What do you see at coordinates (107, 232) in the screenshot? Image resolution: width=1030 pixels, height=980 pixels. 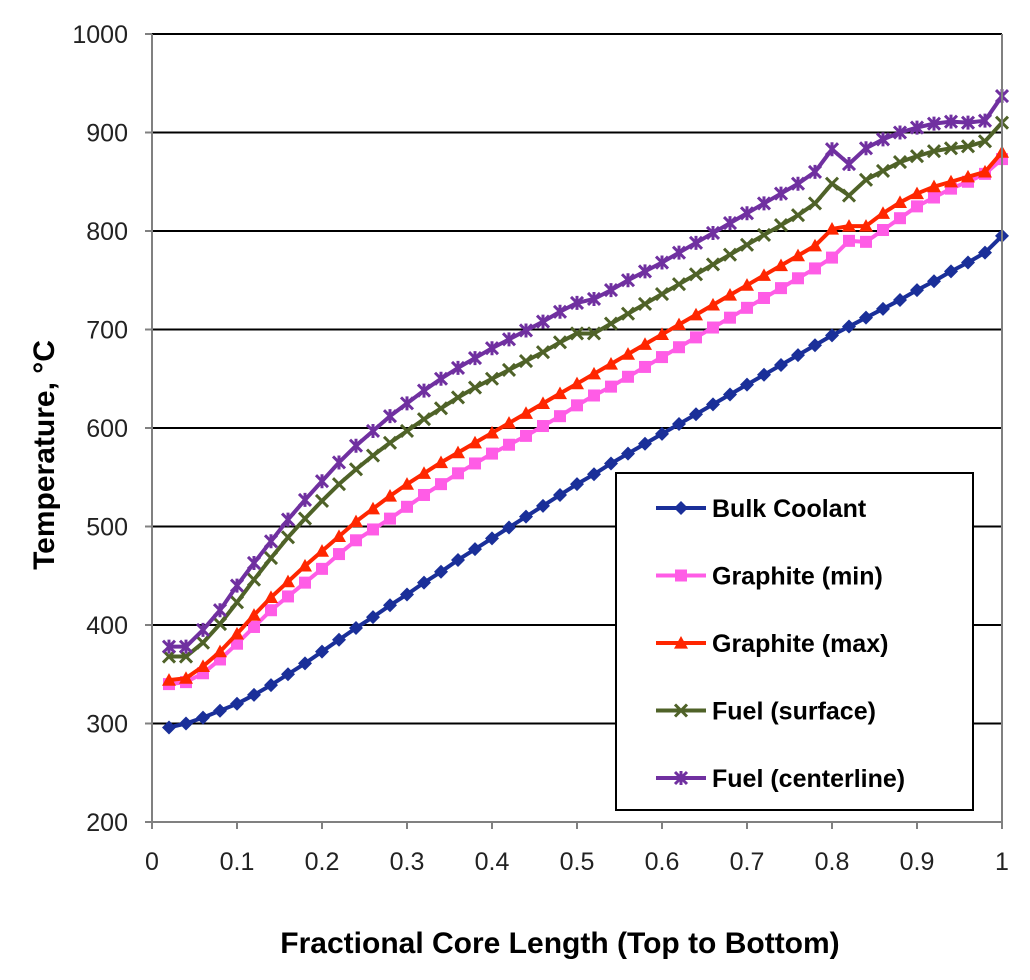 I see `ytick-label: 800` at bounding box center [107, 232].